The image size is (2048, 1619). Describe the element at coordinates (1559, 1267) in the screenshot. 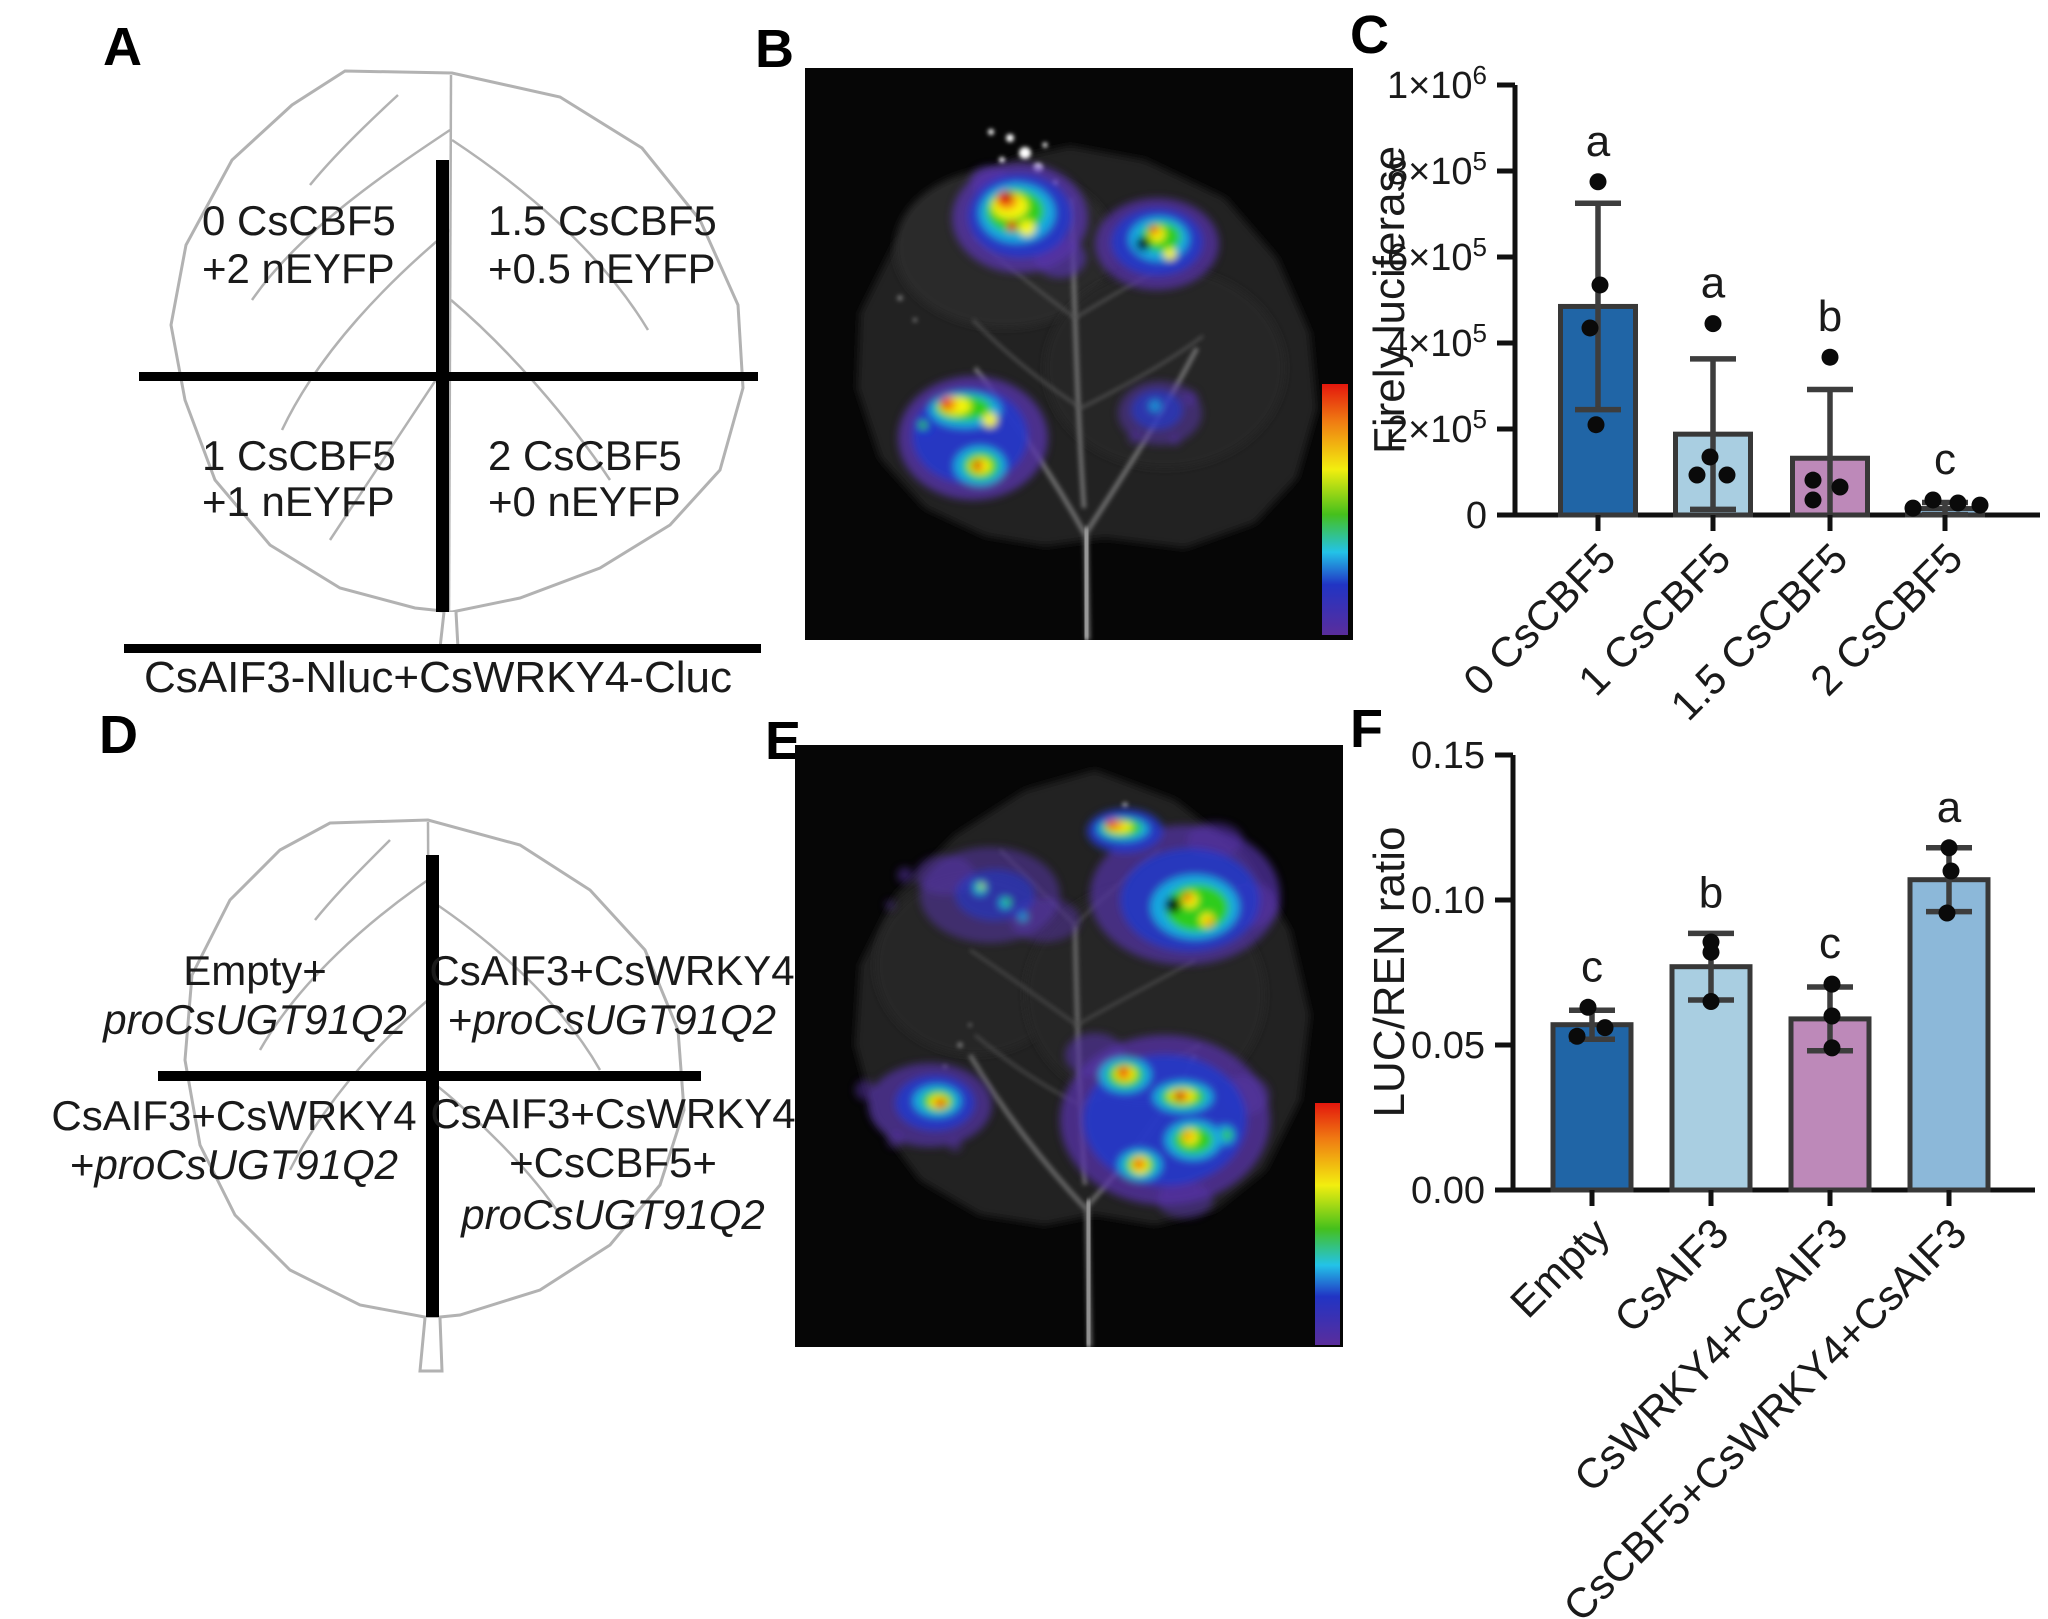

I see `category-label: Empty` at that location.